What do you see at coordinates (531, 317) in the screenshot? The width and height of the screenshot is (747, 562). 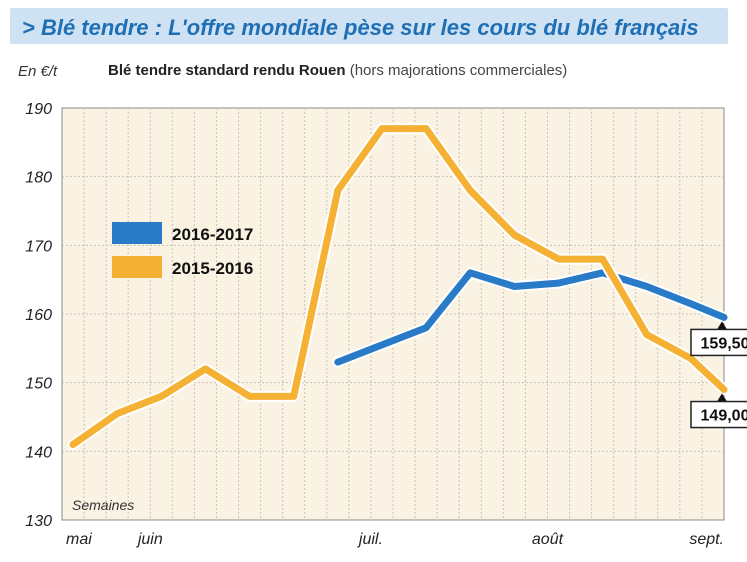 I see `series-line-2016-2017` at bounding box center [531, 317].